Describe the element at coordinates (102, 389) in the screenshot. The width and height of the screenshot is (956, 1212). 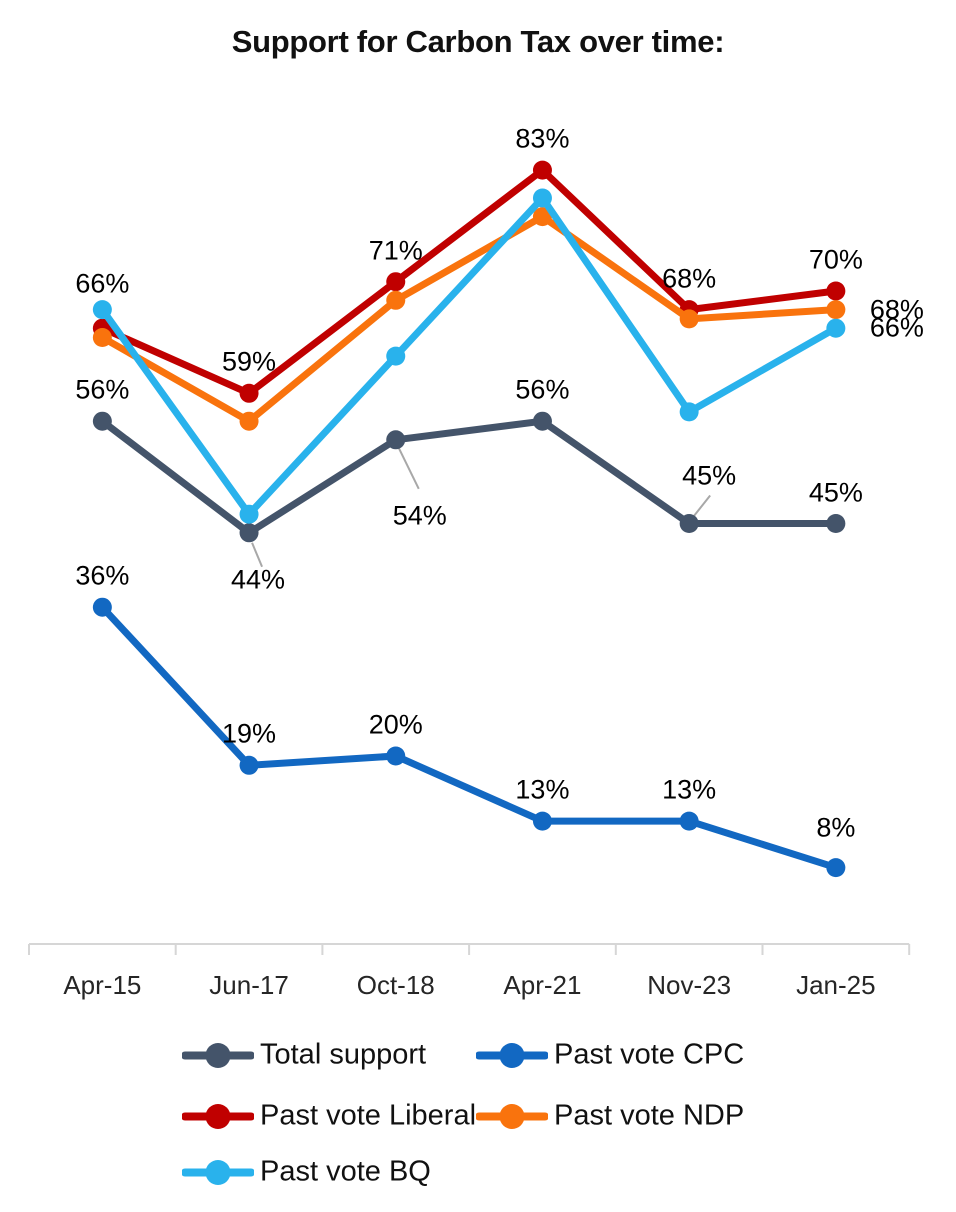
I see `data-label-total-support-apr-15: 56%` at that location.